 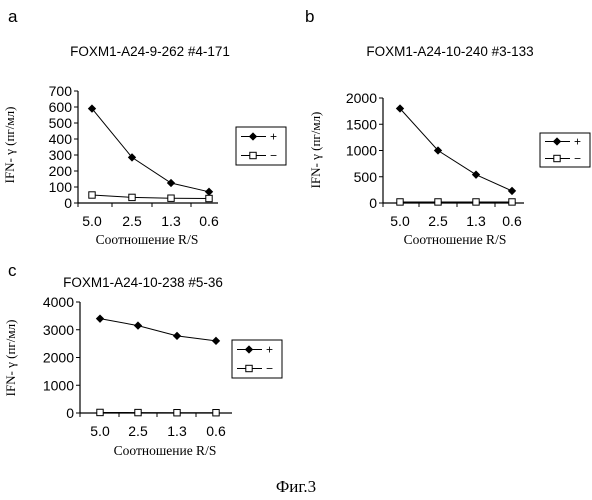 I want to click on marks-b, so click(x=455, y=155).